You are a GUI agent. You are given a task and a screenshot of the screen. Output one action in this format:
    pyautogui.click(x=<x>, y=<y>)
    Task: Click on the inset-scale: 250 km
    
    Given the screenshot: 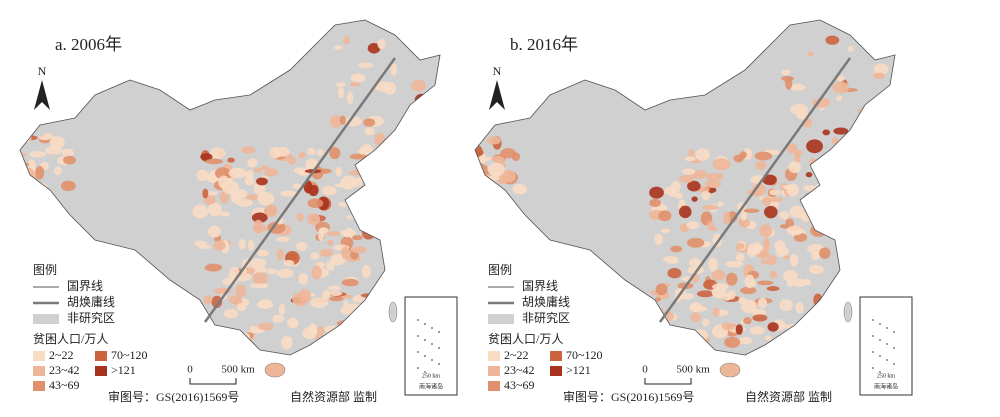 What is the action you would take?
    pyautogui.click(x=886, y=376)
    